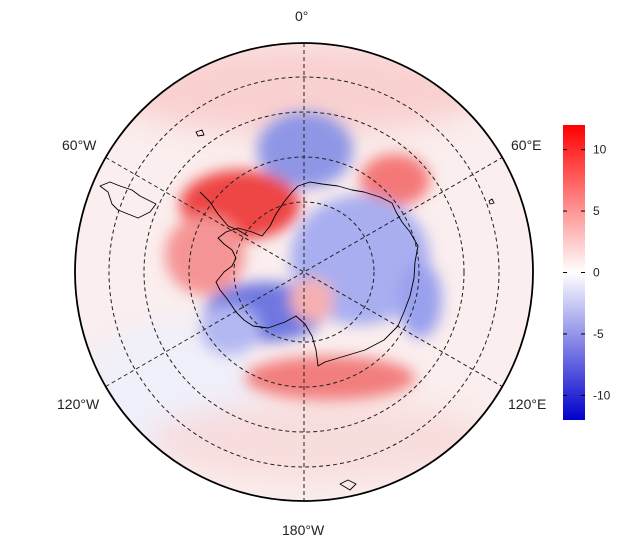 This screenshot has height=552, width=625. What do you see at coordinates (600, 150) in the screenshot?
I see `colorbar-tick-label: 10` at bounding box center [600, 150].